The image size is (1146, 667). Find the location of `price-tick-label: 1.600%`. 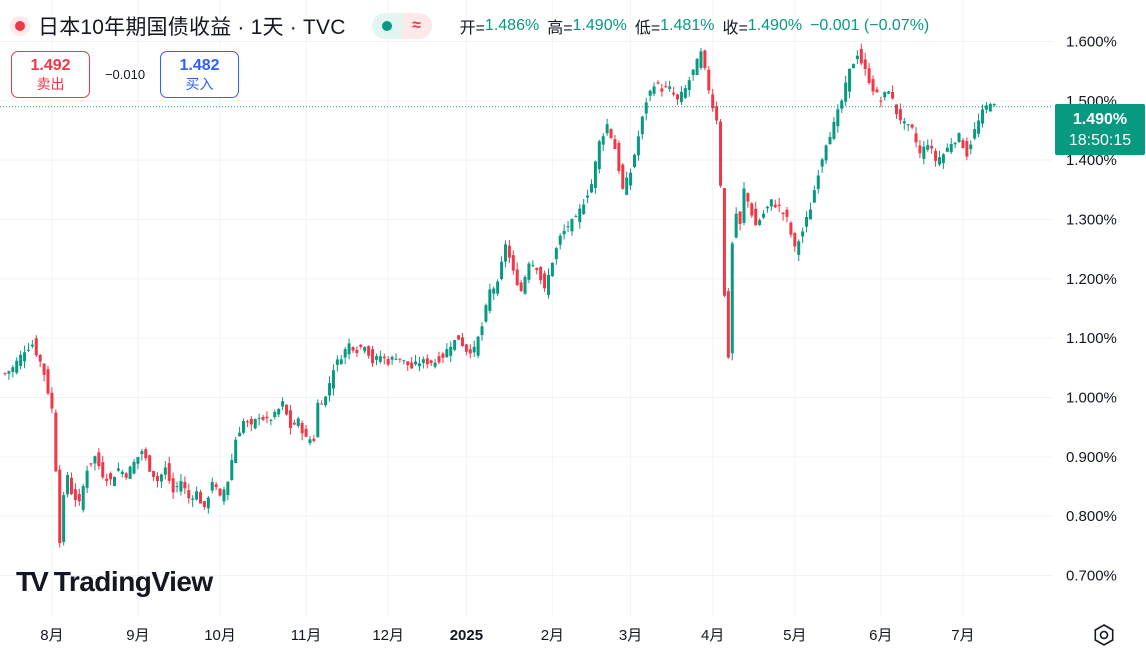

price-tick-label: 1.600% is located at coordinates (1091, 42).